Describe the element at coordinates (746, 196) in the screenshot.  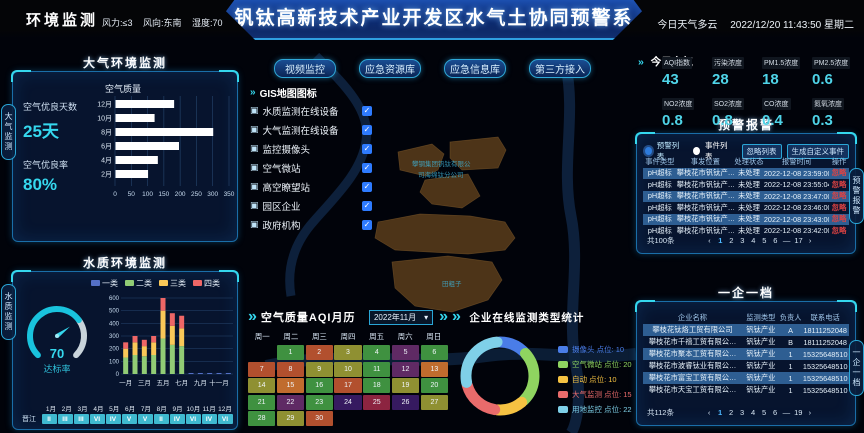
I see `alarm-row-2: pH超标 攀枝花市钒钛产… 未处理 2022-12-08 23:47:00 忽略` at that location.